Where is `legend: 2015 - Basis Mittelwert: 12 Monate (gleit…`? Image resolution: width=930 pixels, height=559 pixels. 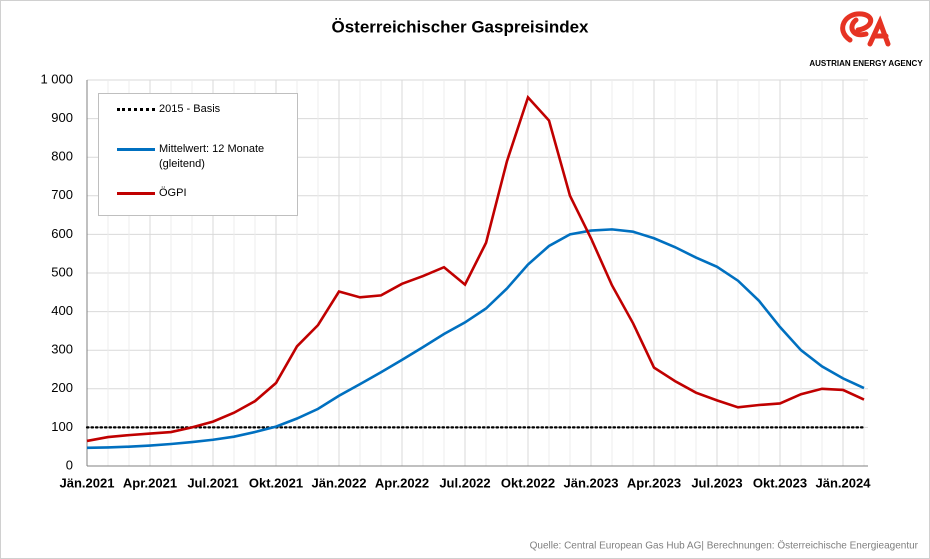 legend: 2015 - Basis Mittelwert: 12 Monate (gleit… is located at coordinates (198, 154).